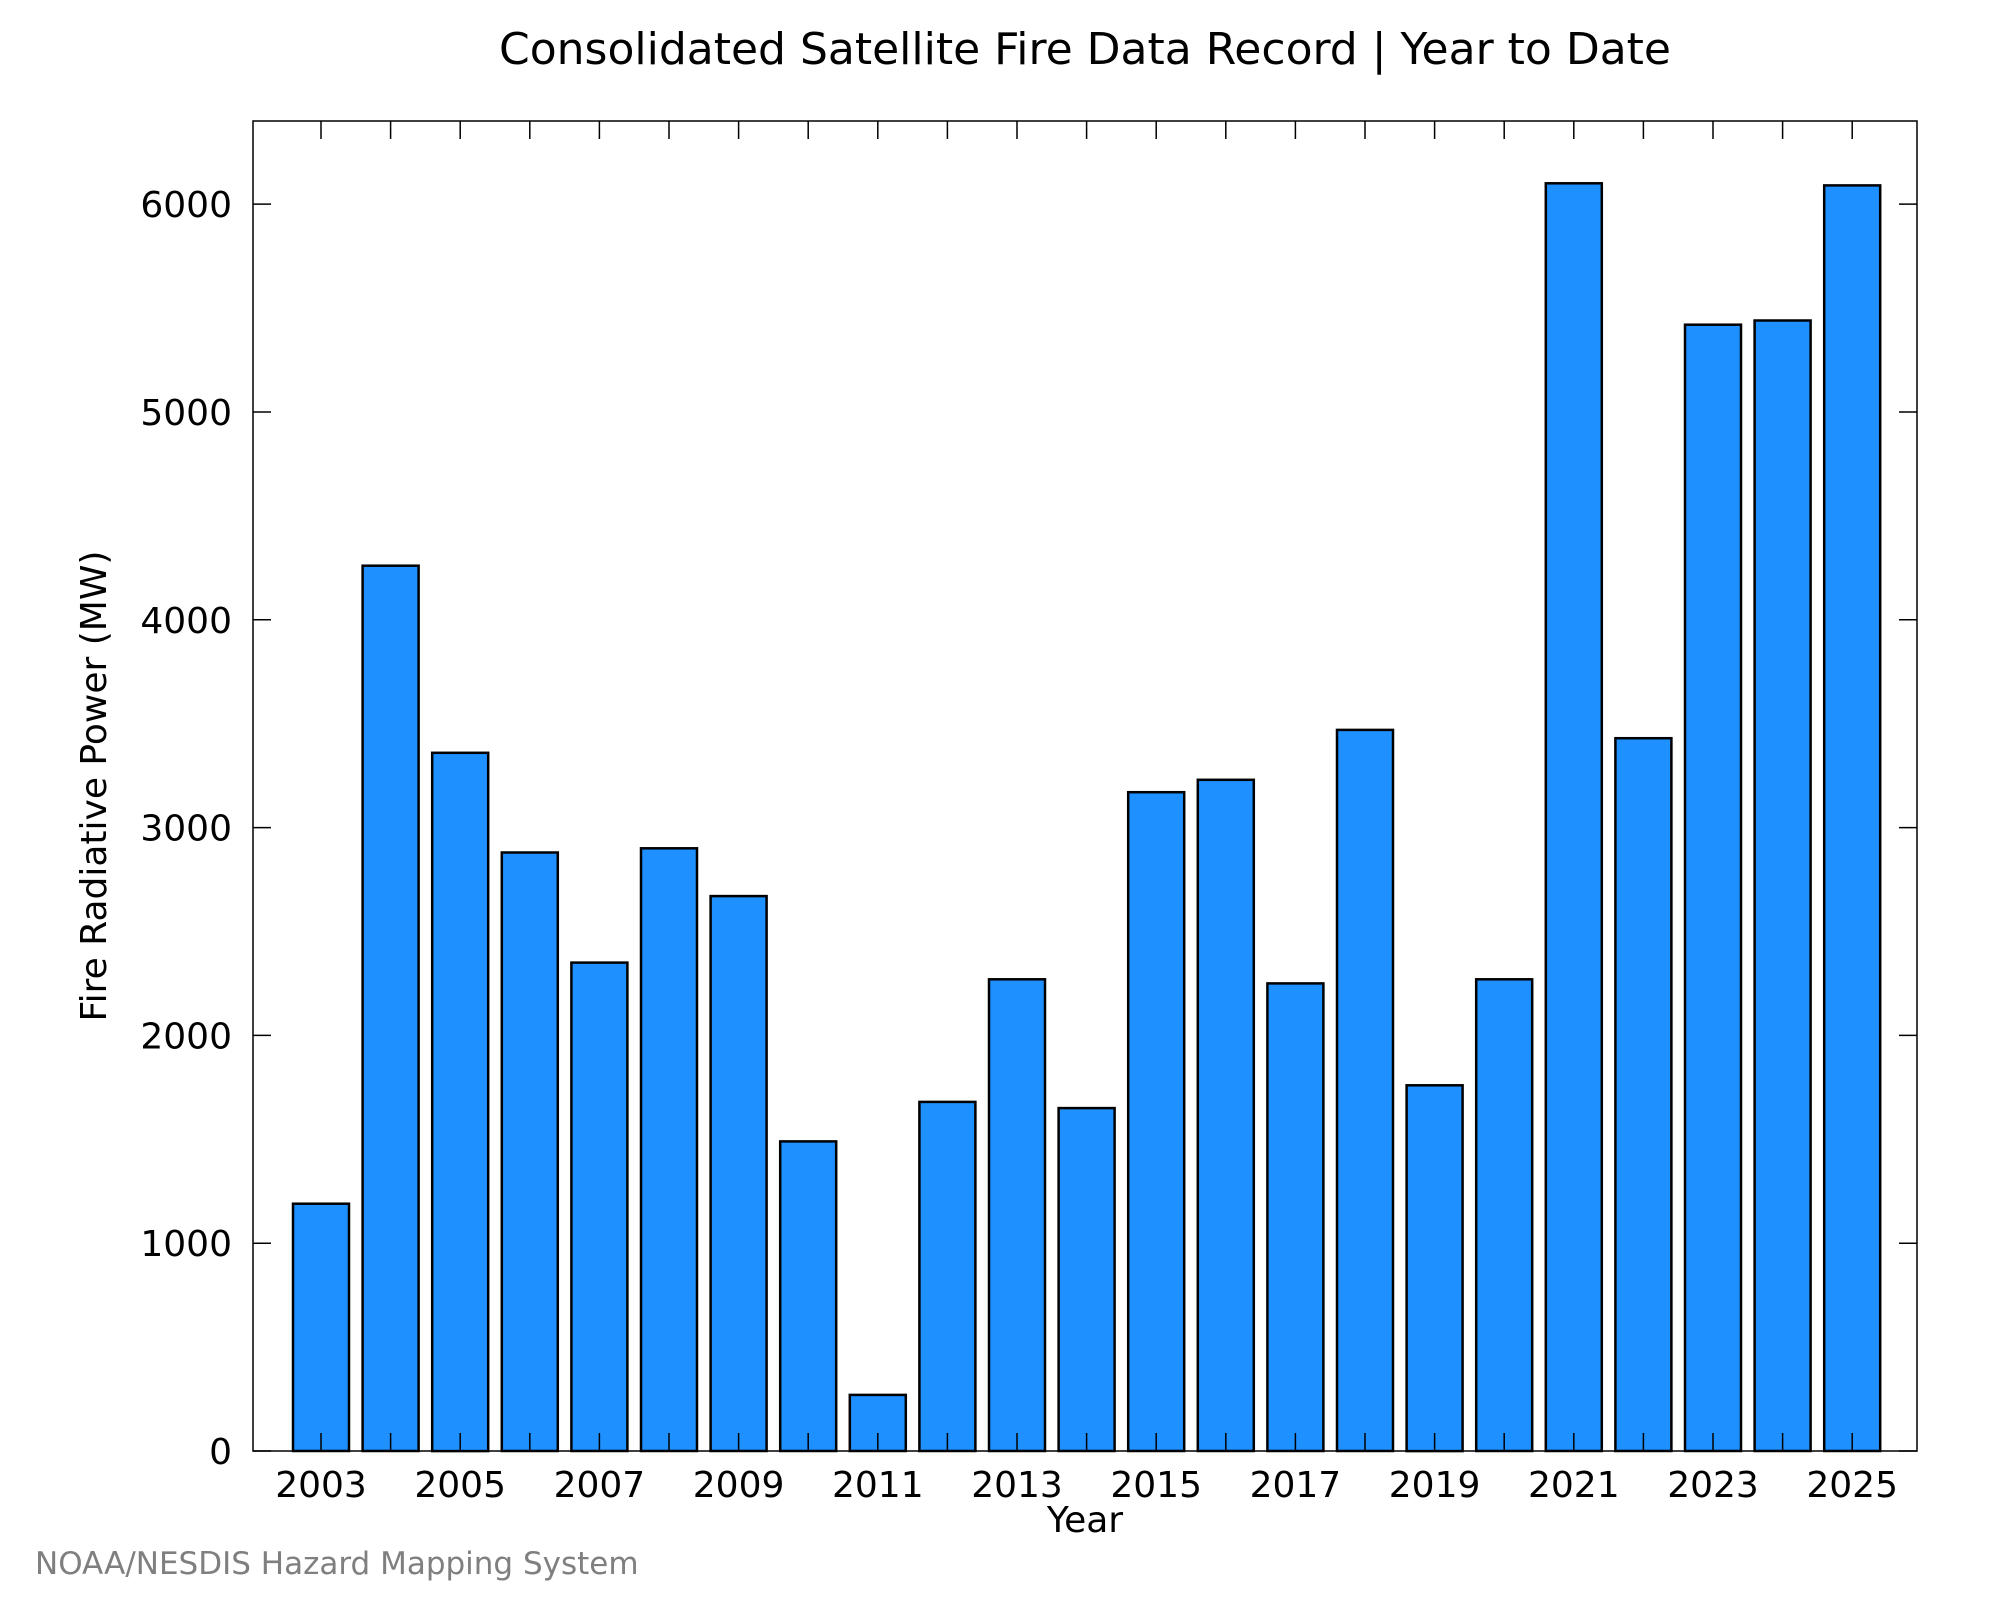  Describe the element at coordinates (600, 1485) in the screenshot. I see `x-tick-label-2007: 2007` at that location.